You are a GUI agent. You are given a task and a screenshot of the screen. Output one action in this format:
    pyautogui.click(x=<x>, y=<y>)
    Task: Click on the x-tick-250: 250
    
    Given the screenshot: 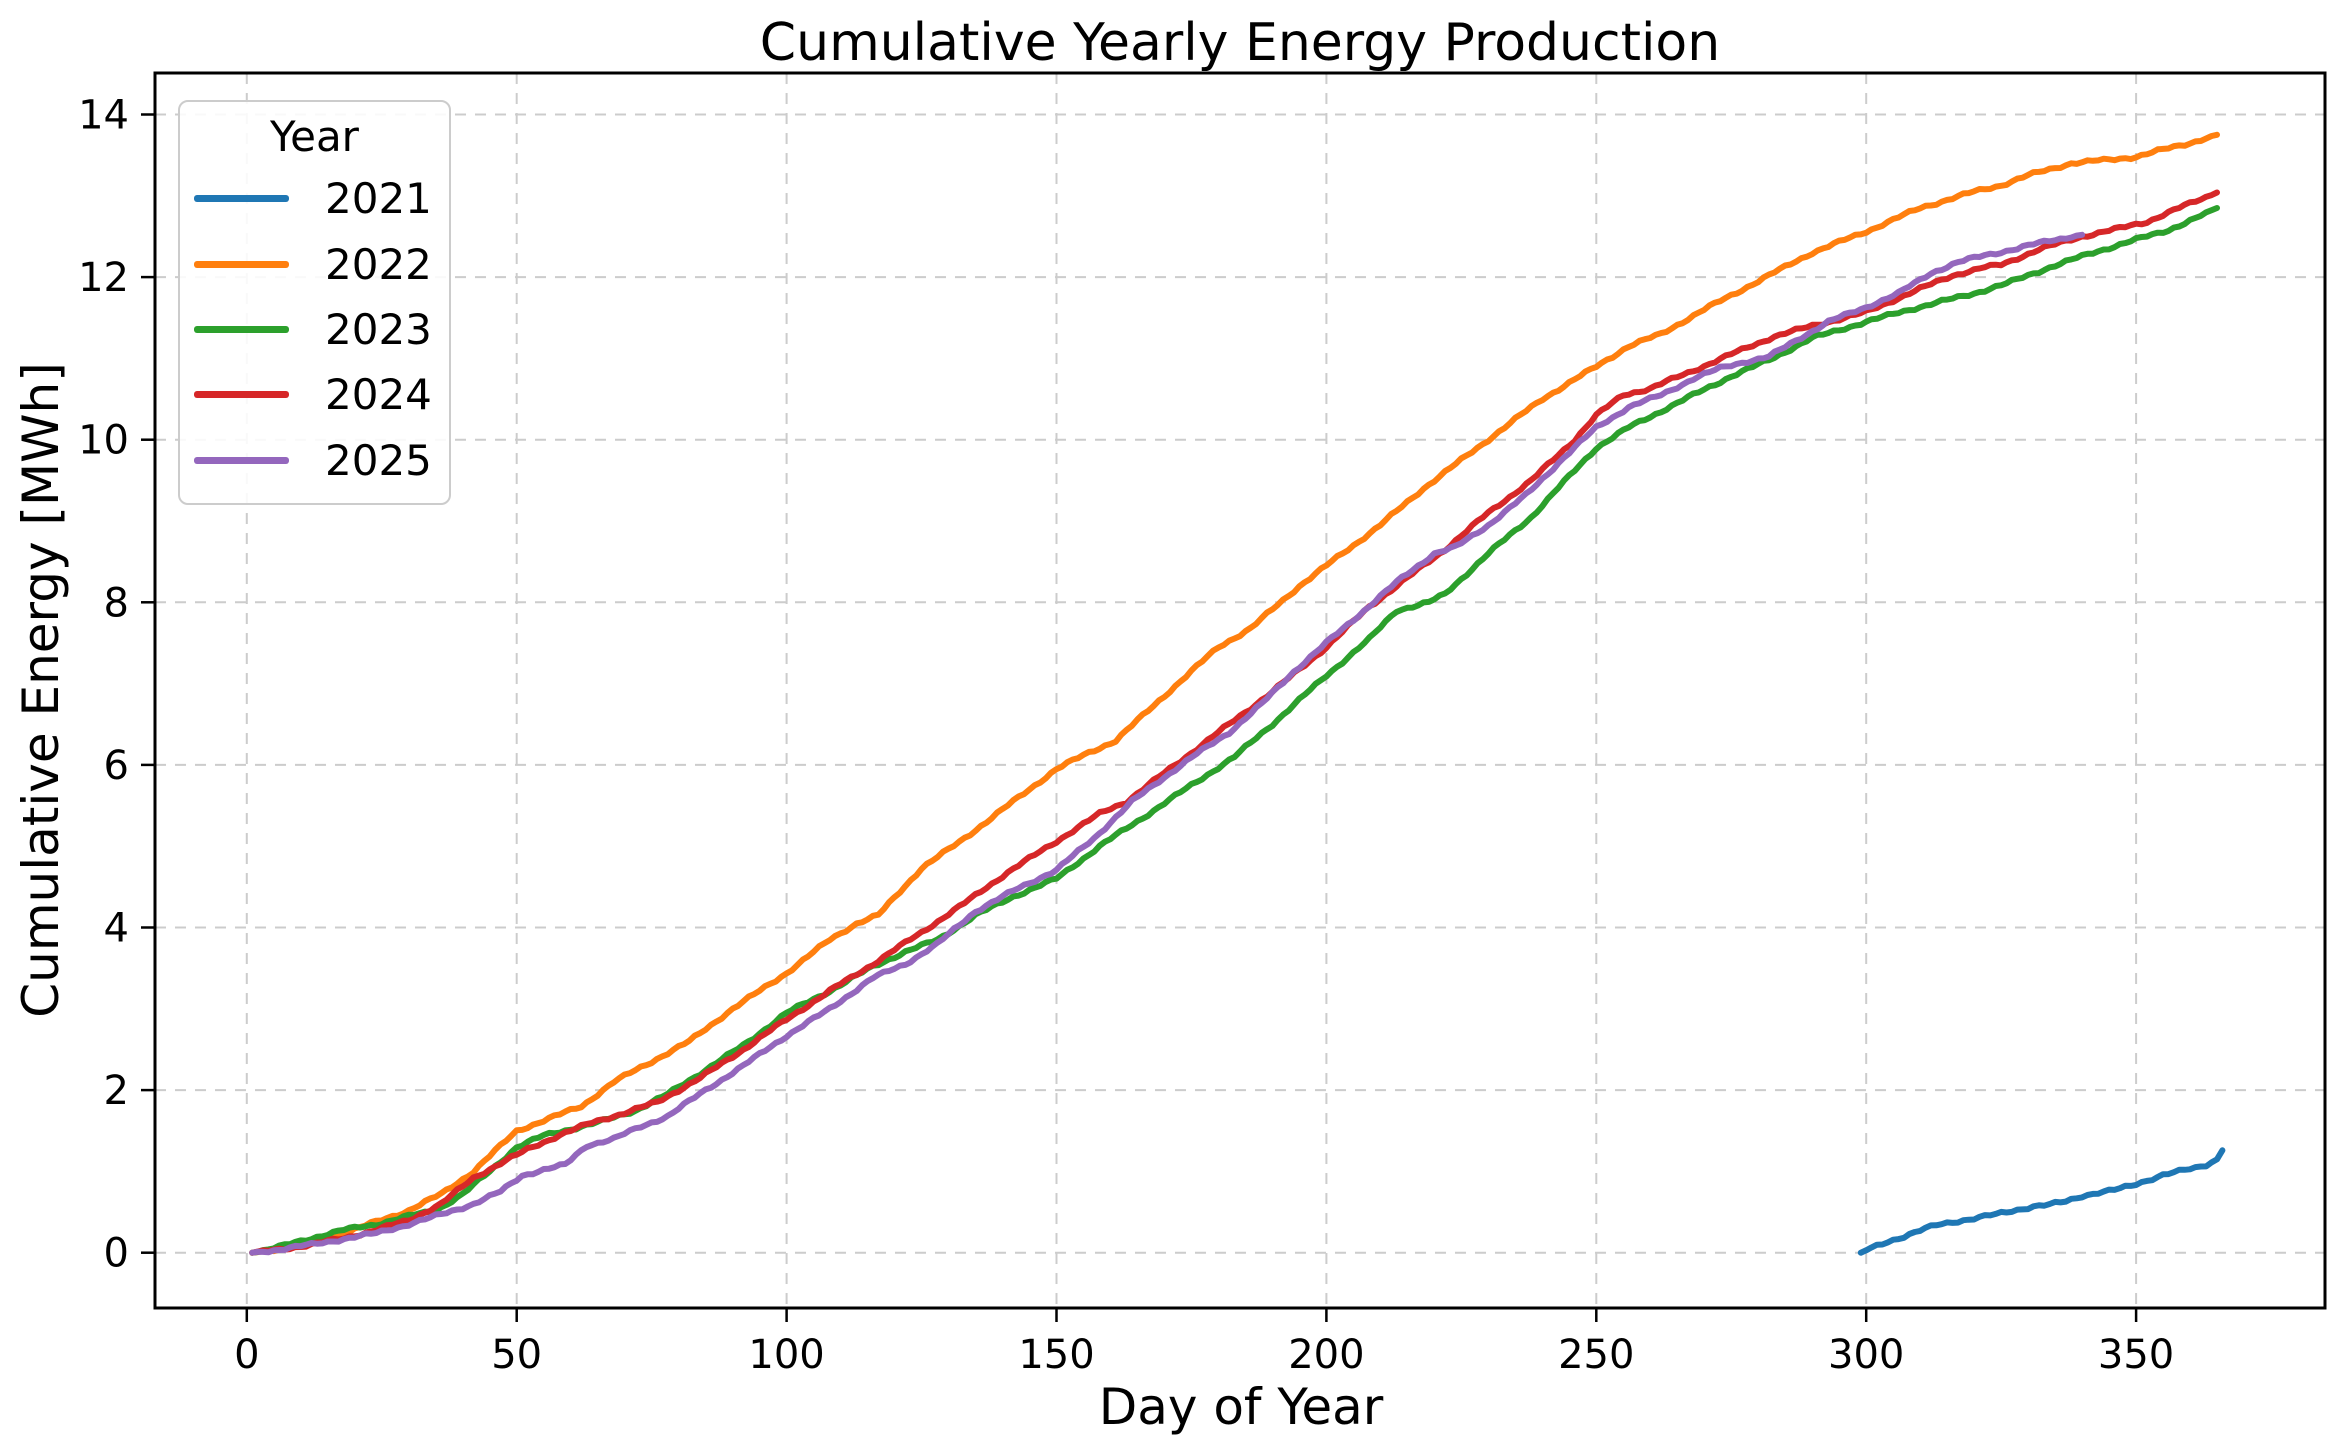 What is the action you would take?
    pyautogui.click(x=1596, y=1355)
    